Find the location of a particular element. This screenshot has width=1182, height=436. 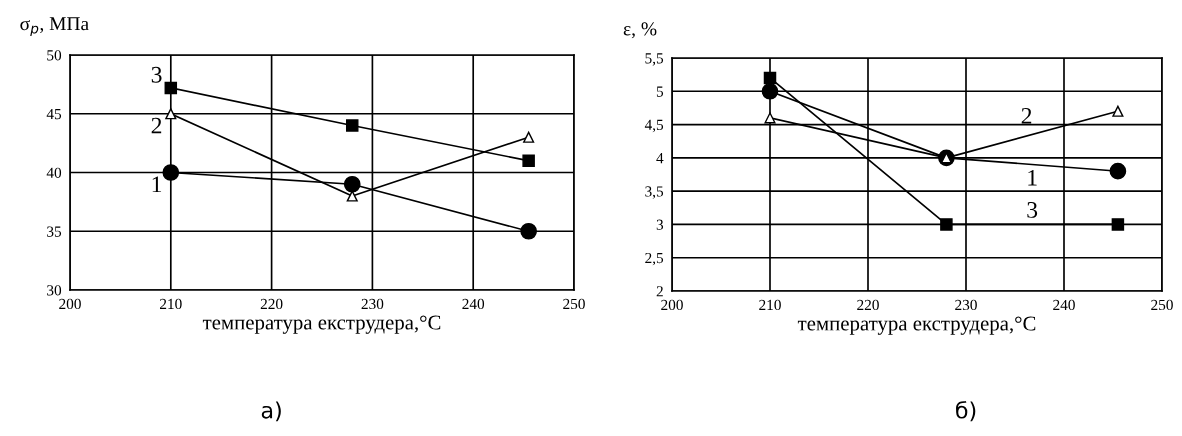

y-tick-label: 3 is located at coordinates (660, 224).